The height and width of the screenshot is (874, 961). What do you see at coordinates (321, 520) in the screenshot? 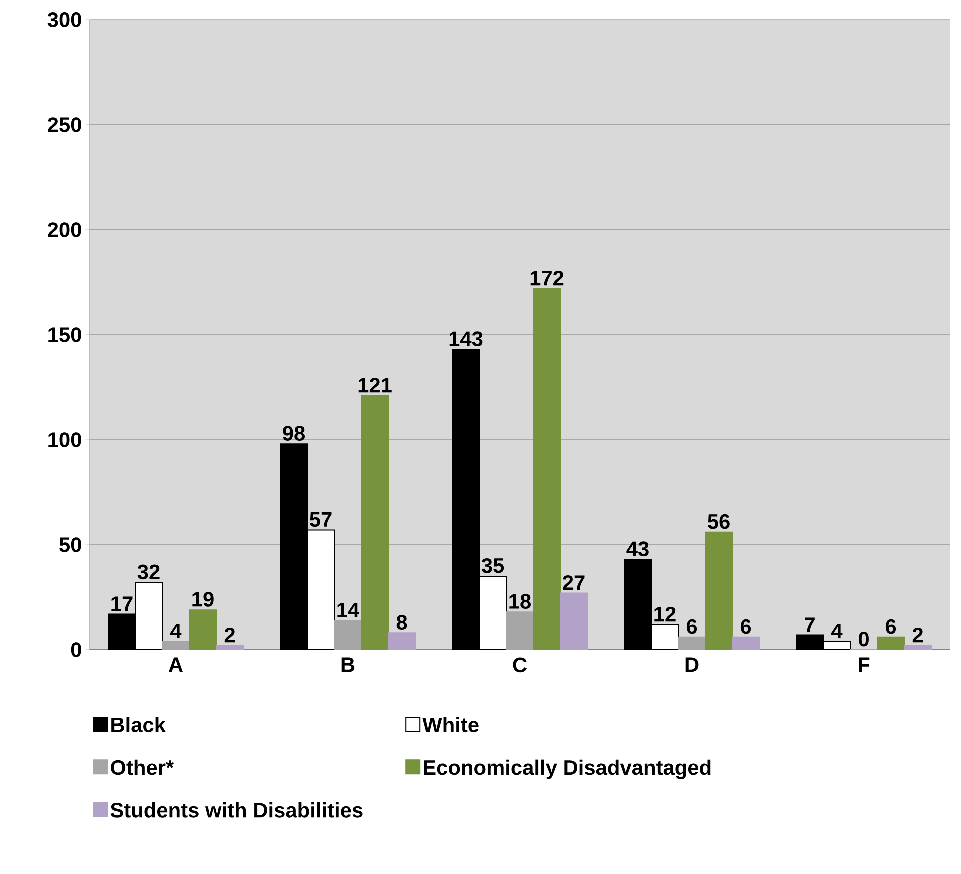
I see `data-label: 57` at bounding box center [321, 520].